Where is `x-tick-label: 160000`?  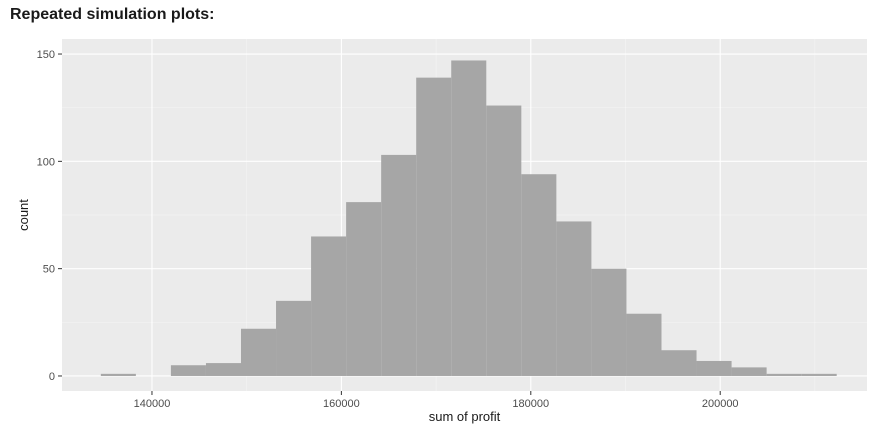 x-tick-label: 160000 is located at coordinates (341, 404).